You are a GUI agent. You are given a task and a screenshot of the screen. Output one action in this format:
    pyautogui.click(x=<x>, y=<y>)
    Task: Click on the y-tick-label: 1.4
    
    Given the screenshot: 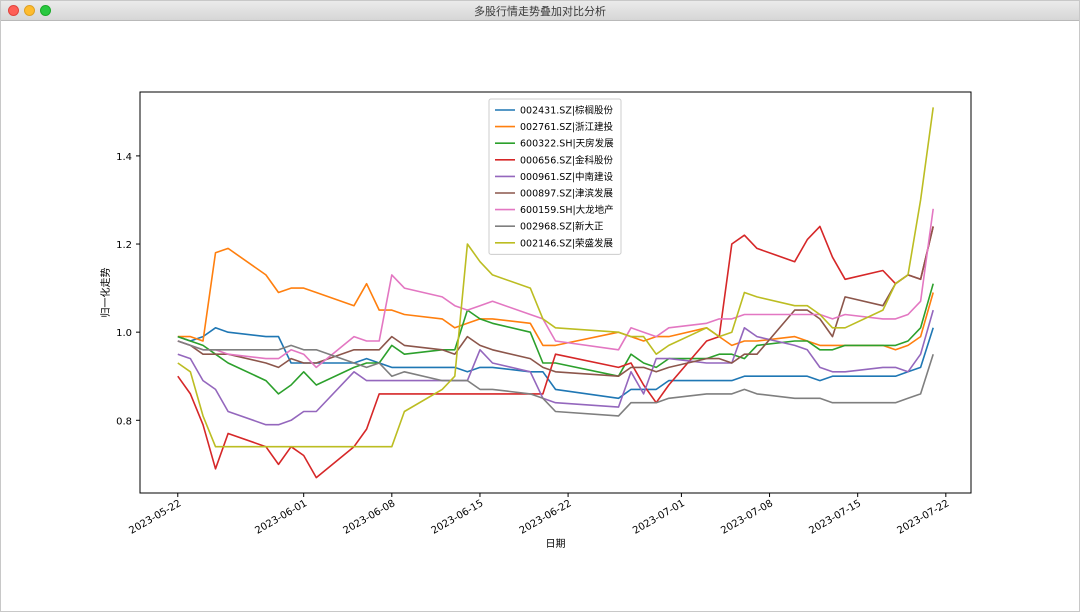 What is the action you would take?
    pyautogui.click(x=124, y=157)
    